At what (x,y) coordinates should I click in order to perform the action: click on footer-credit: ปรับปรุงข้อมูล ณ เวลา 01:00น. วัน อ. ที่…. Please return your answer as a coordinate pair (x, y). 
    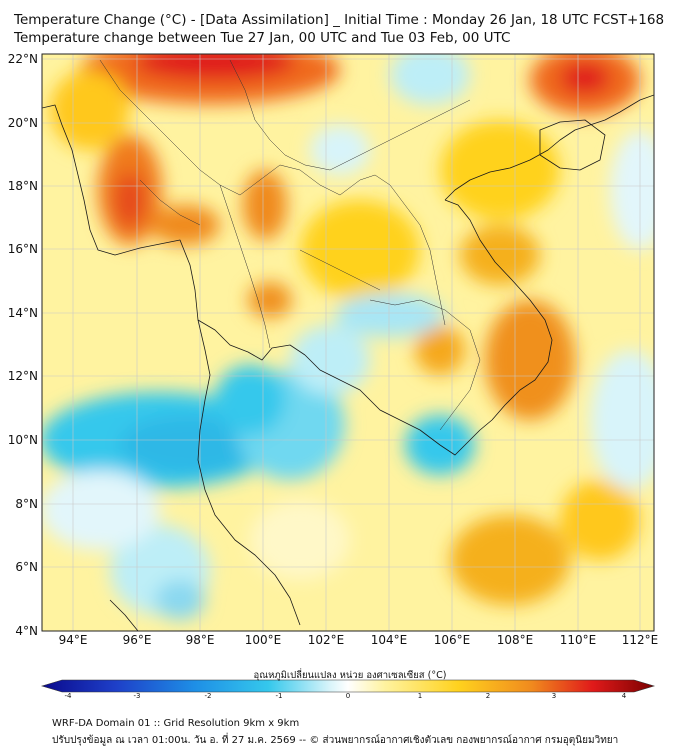
    Looking at the image, I should click on (335, 740).